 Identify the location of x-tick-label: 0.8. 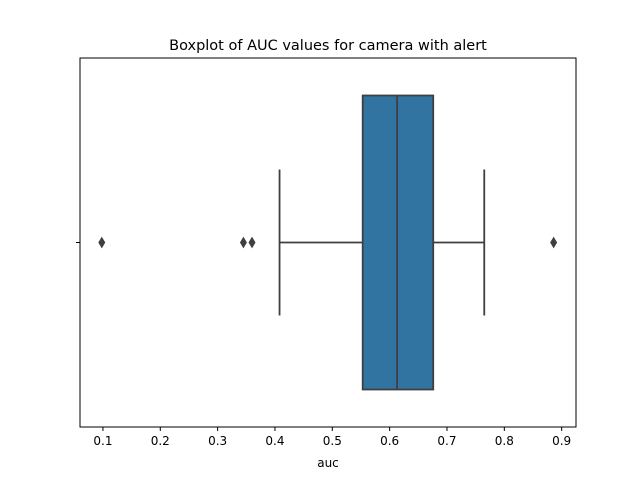
(504, 441).